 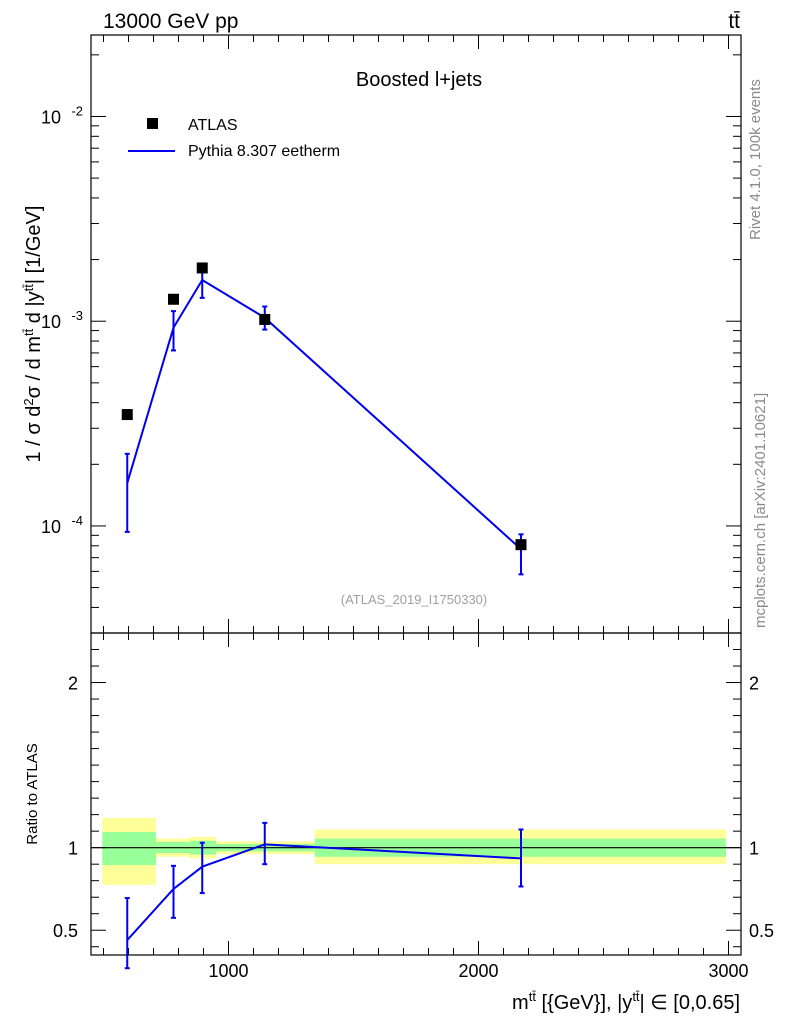 I want to click on ratio-y-tick-label-right: 2, so click(x=754, y=684).